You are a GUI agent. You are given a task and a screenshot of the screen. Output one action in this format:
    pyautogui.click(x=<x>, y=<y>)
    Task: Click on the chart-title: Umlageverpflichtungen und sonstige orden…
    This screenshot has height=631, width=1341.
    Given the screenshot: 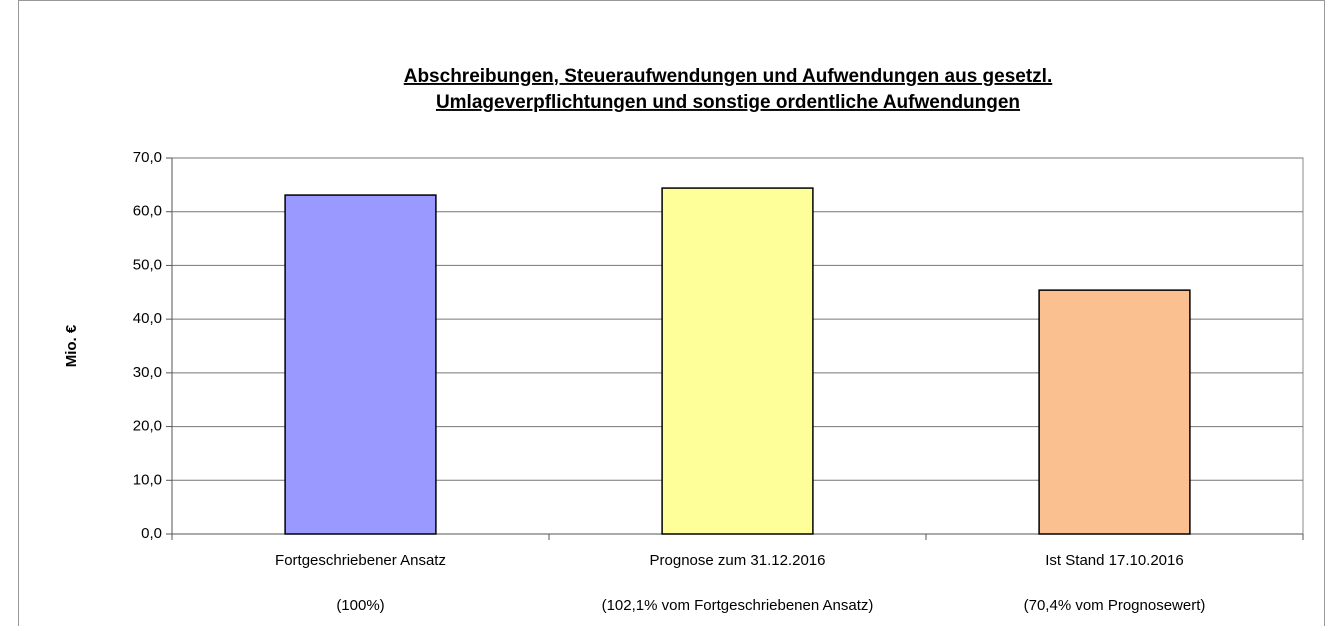 What is the action you would take?
    pyautogui.click(x=728, y=102)
    